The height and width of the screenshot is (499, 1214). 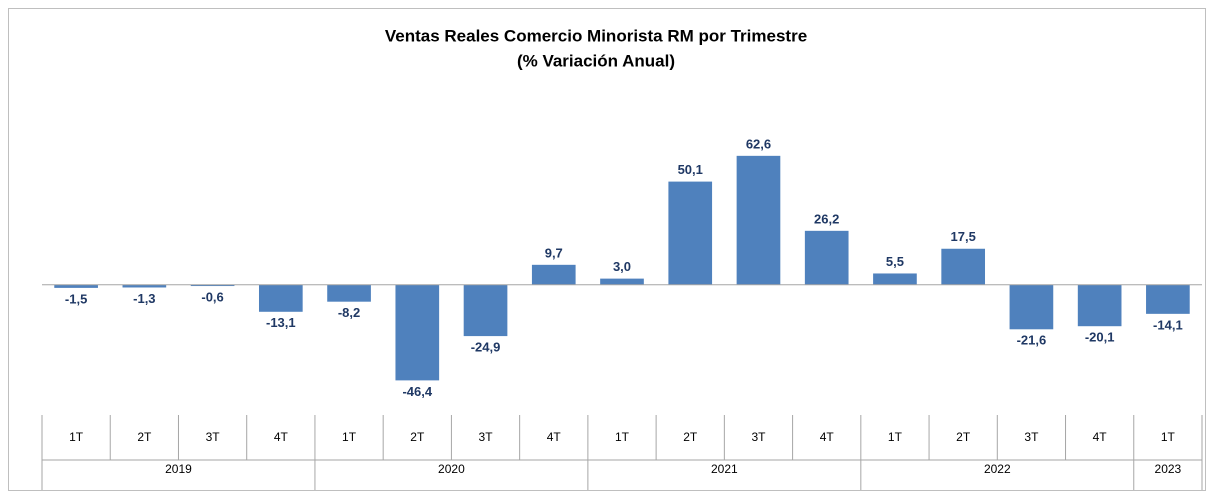 I want to click on data-label: 5,5, so click(x=895, y=261).